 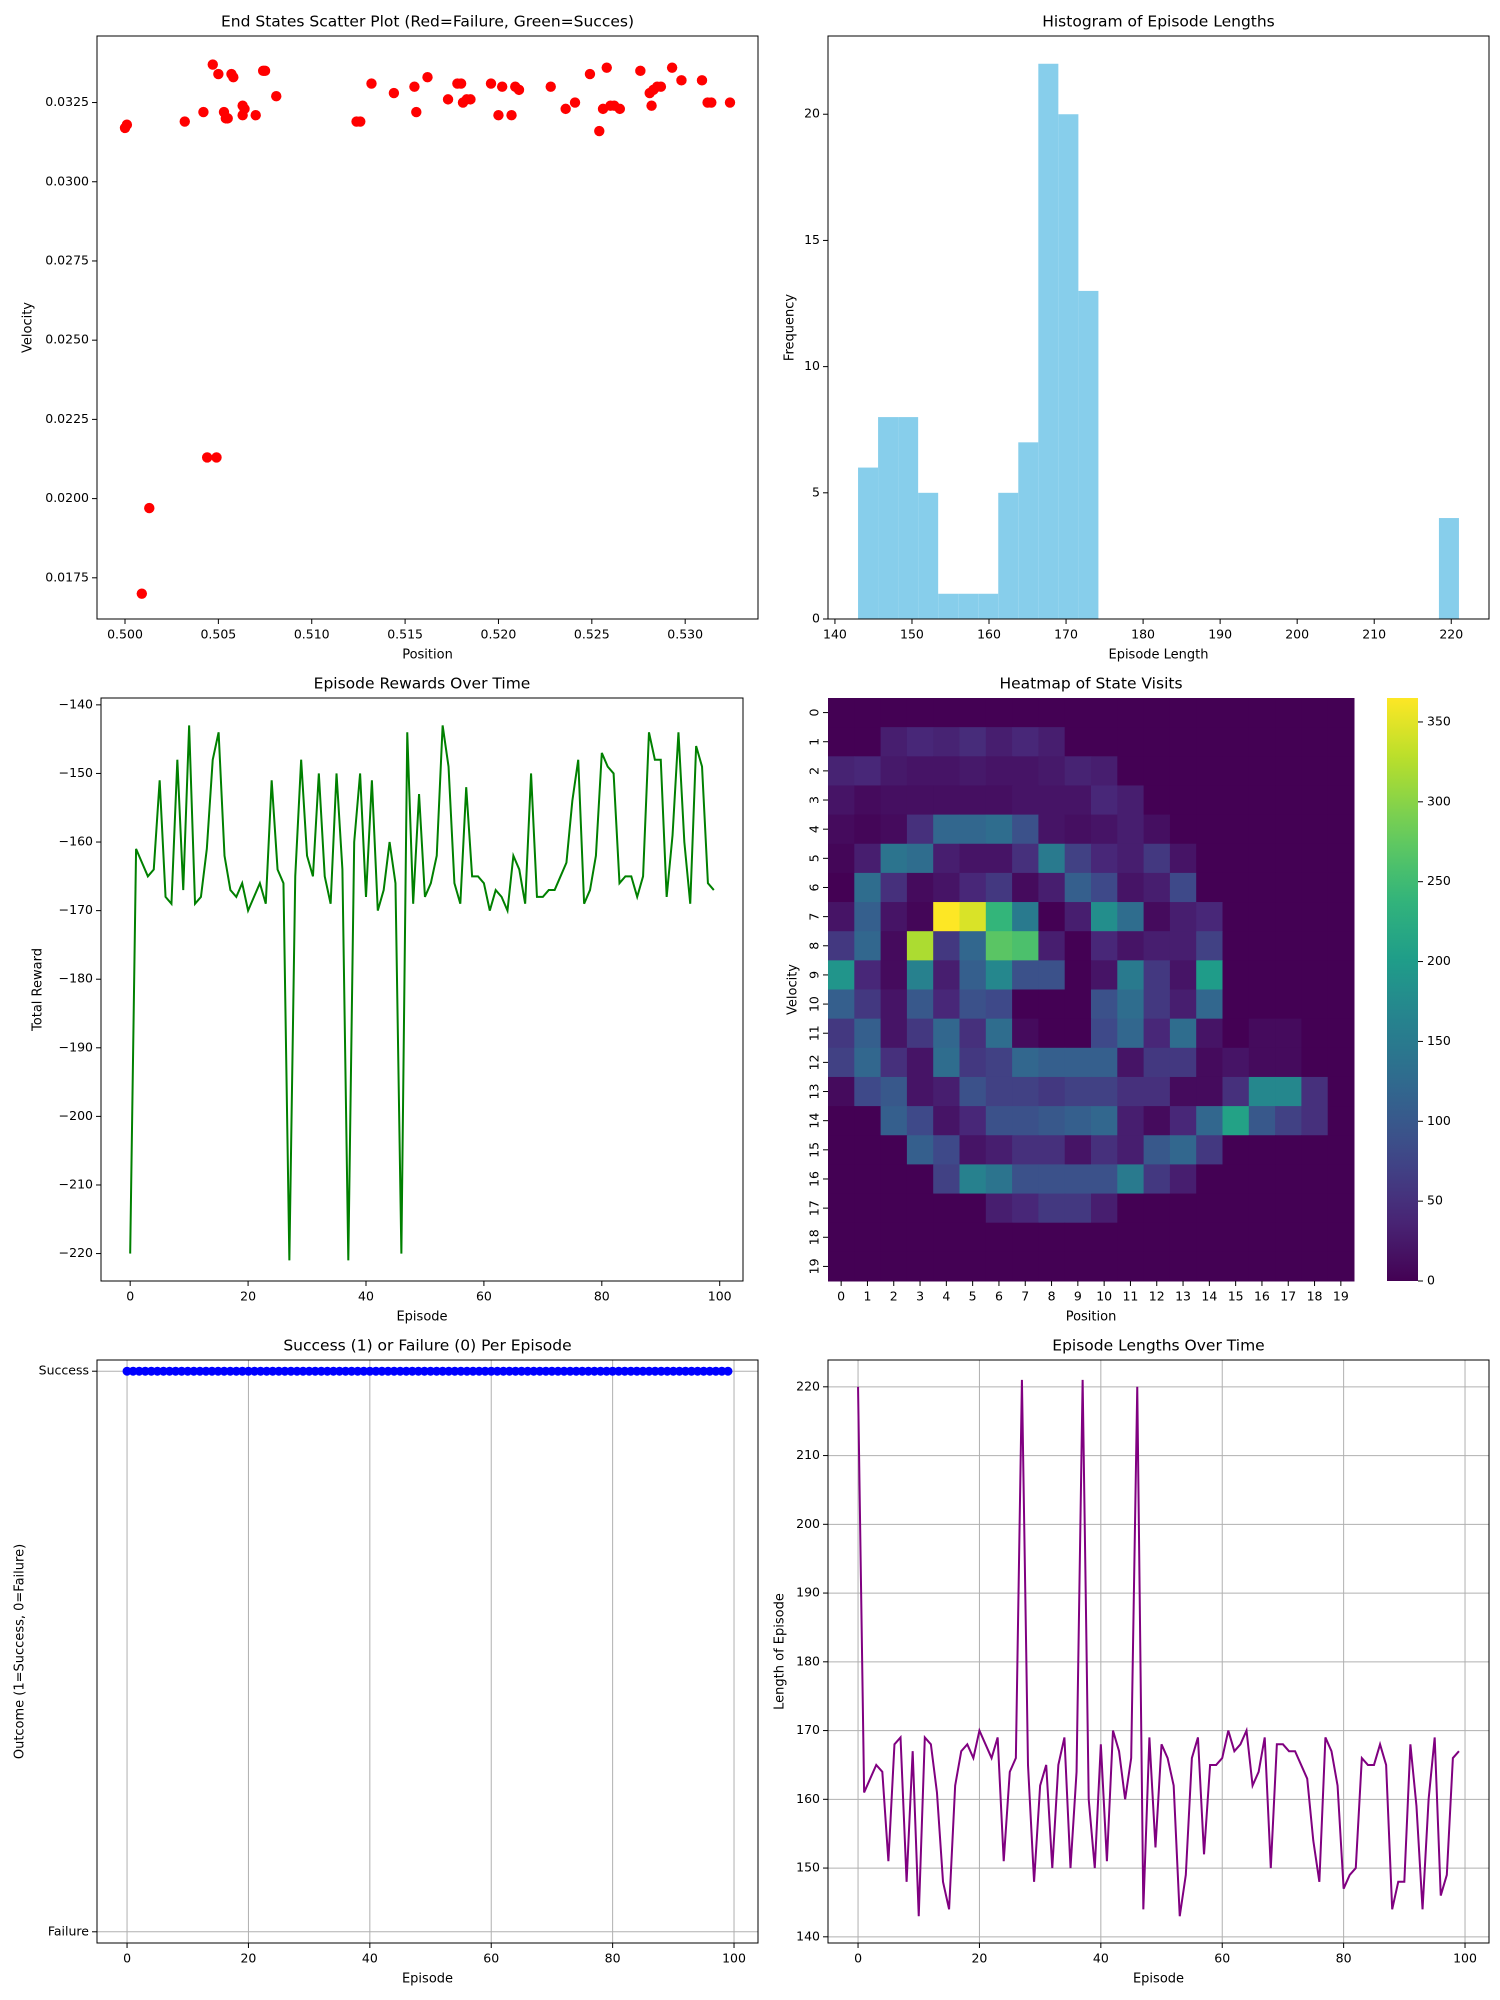 I want to click on y-tick-label: 3, so click(x=814, y=800).